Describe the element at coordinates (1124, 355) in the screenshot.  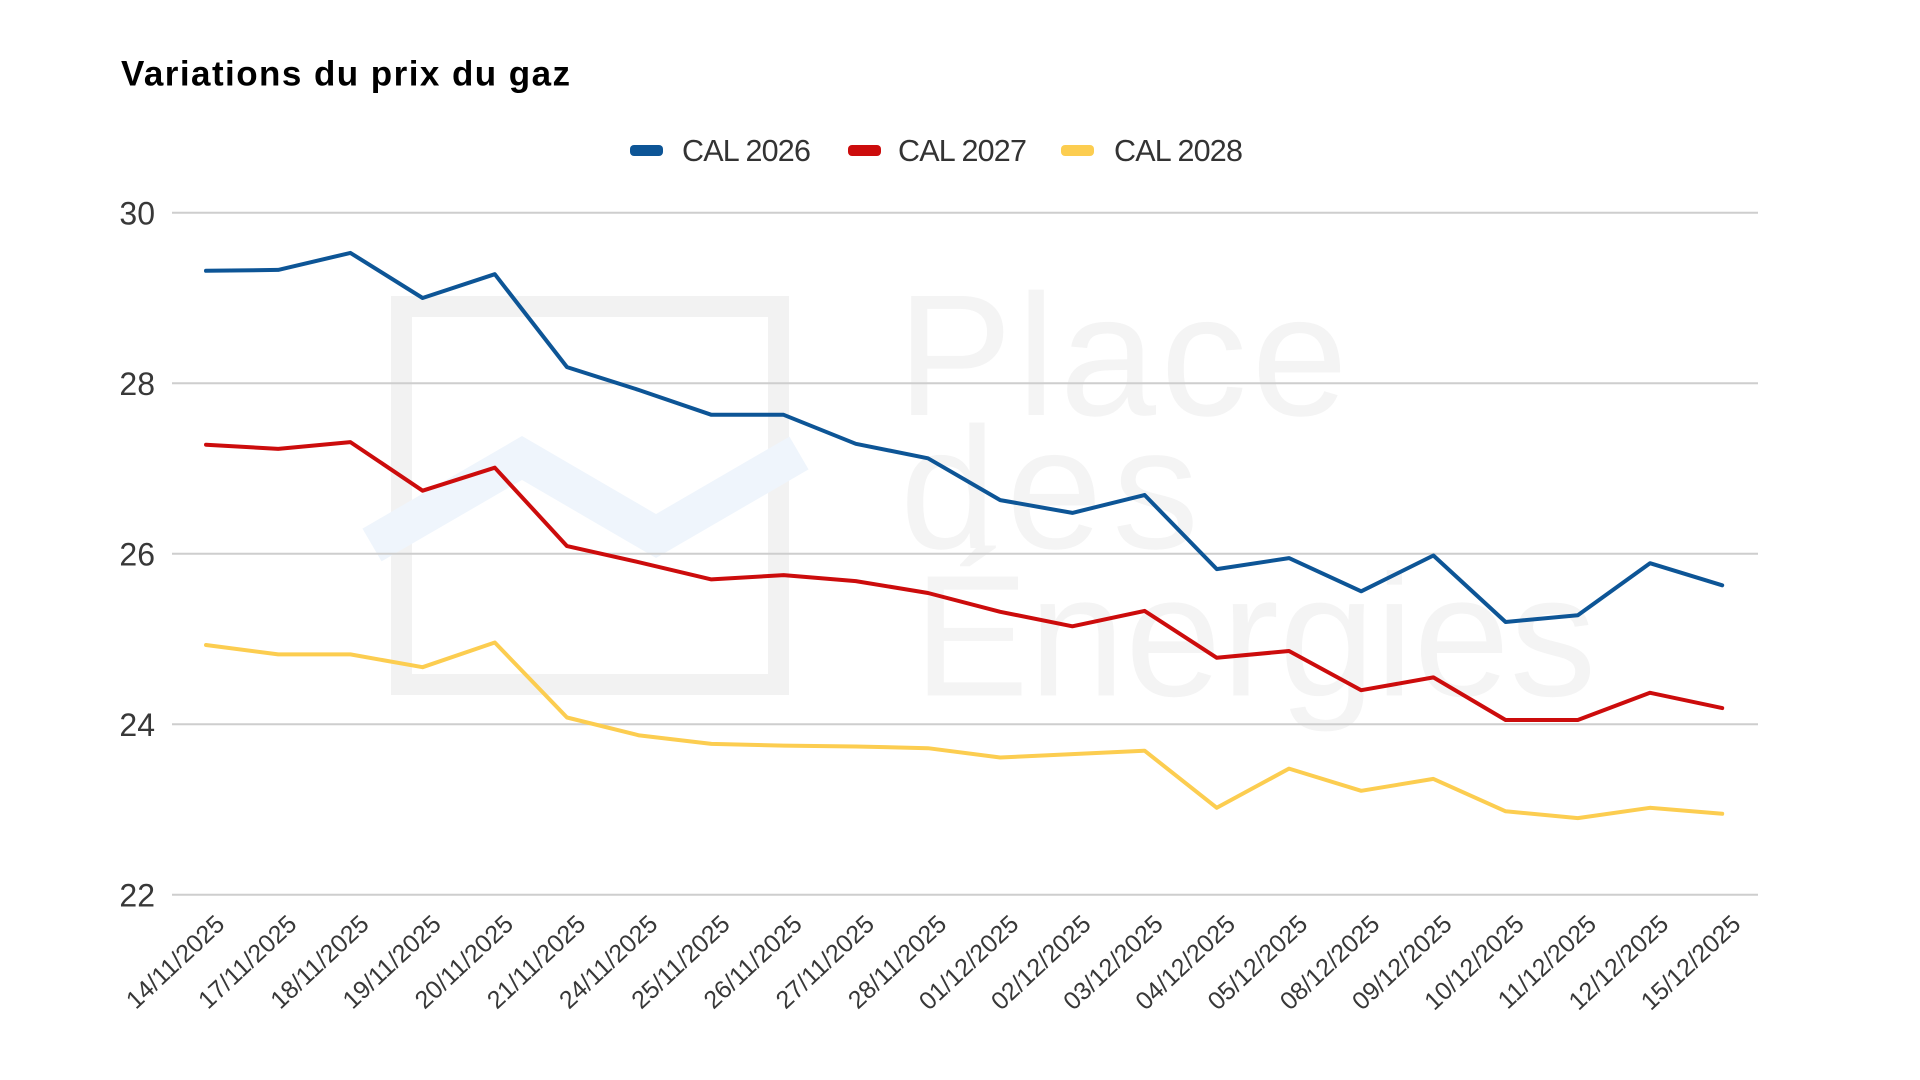
I see `svg-text: Place` at that location.